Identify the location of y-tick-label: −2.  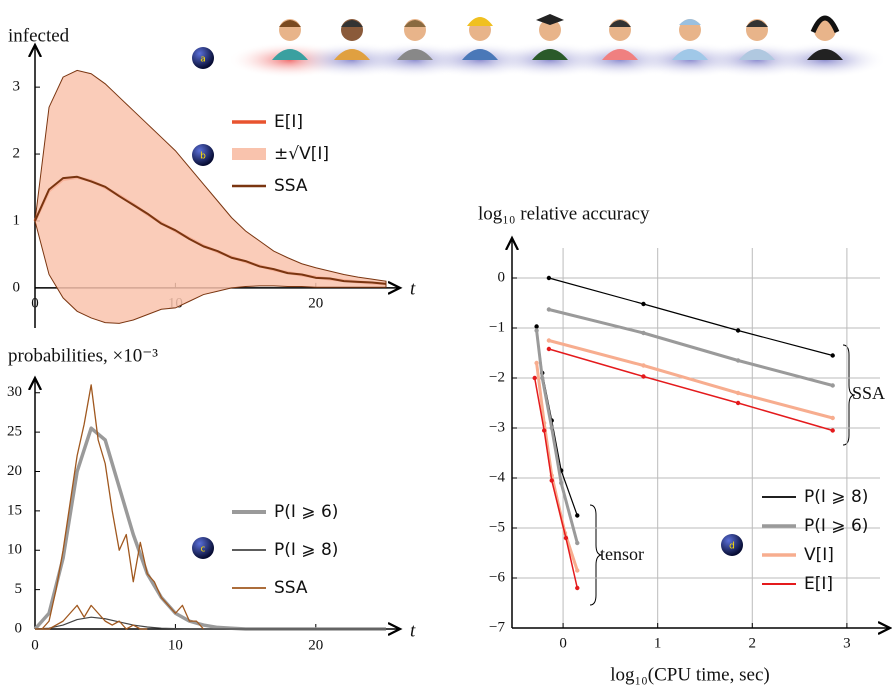
(497, 377).